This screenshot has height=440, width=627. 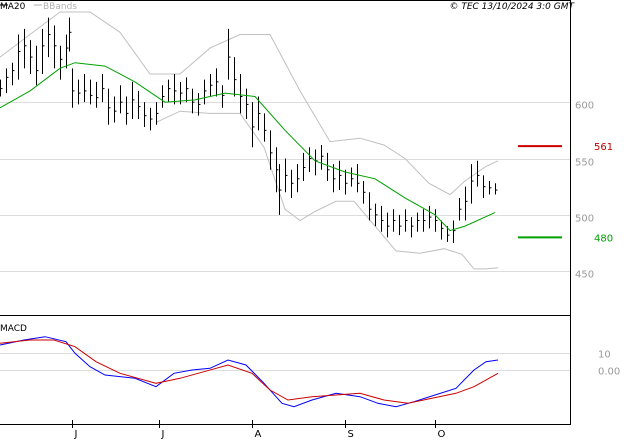 What do you see at coordinates (512, 7) in the screenshot?
I see `copyright-text: © TEC 13/10/2024 3:0 GMT` at bounding box center [512, 7].